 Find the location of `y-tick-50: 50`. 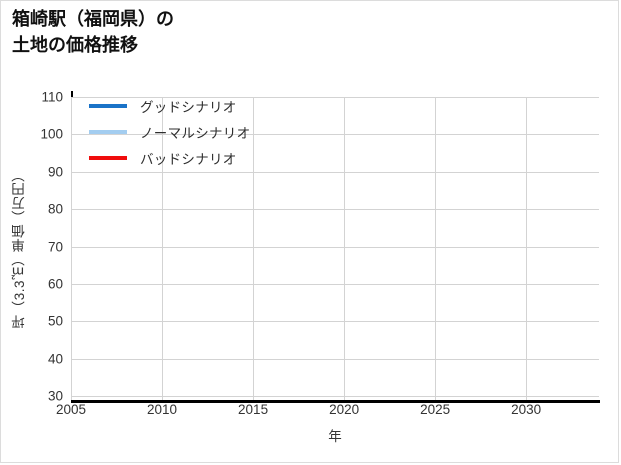

y-tick-50: 50 is located at coordinates (55, 321).